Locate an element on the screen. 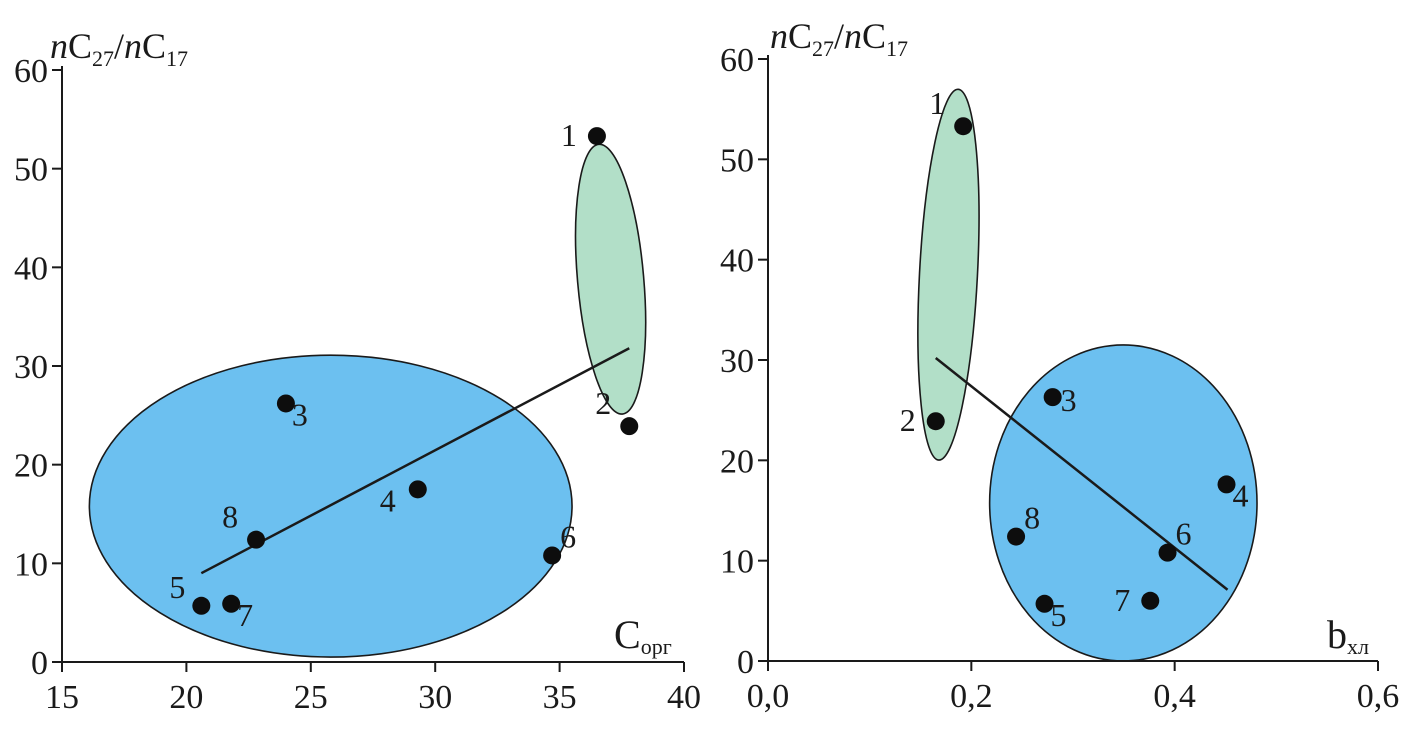 Image resolution: width=1418 pixels, height=736 pixels. x-tick-label: 0,0 is located at coordinates (768, 696).